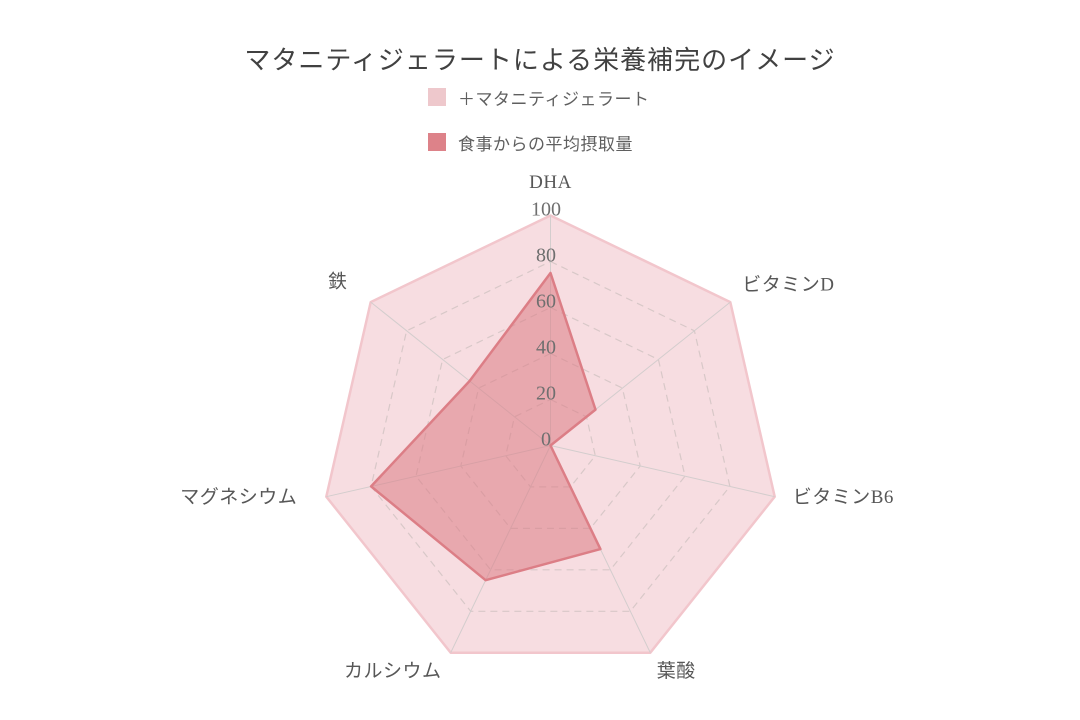 The width and height of the screenshot is (1080, 720). Describe the element at coordinates (554, 99) in the screenshot. I see `legend-label-gelato: ＋マタニティジェラート` at that location.